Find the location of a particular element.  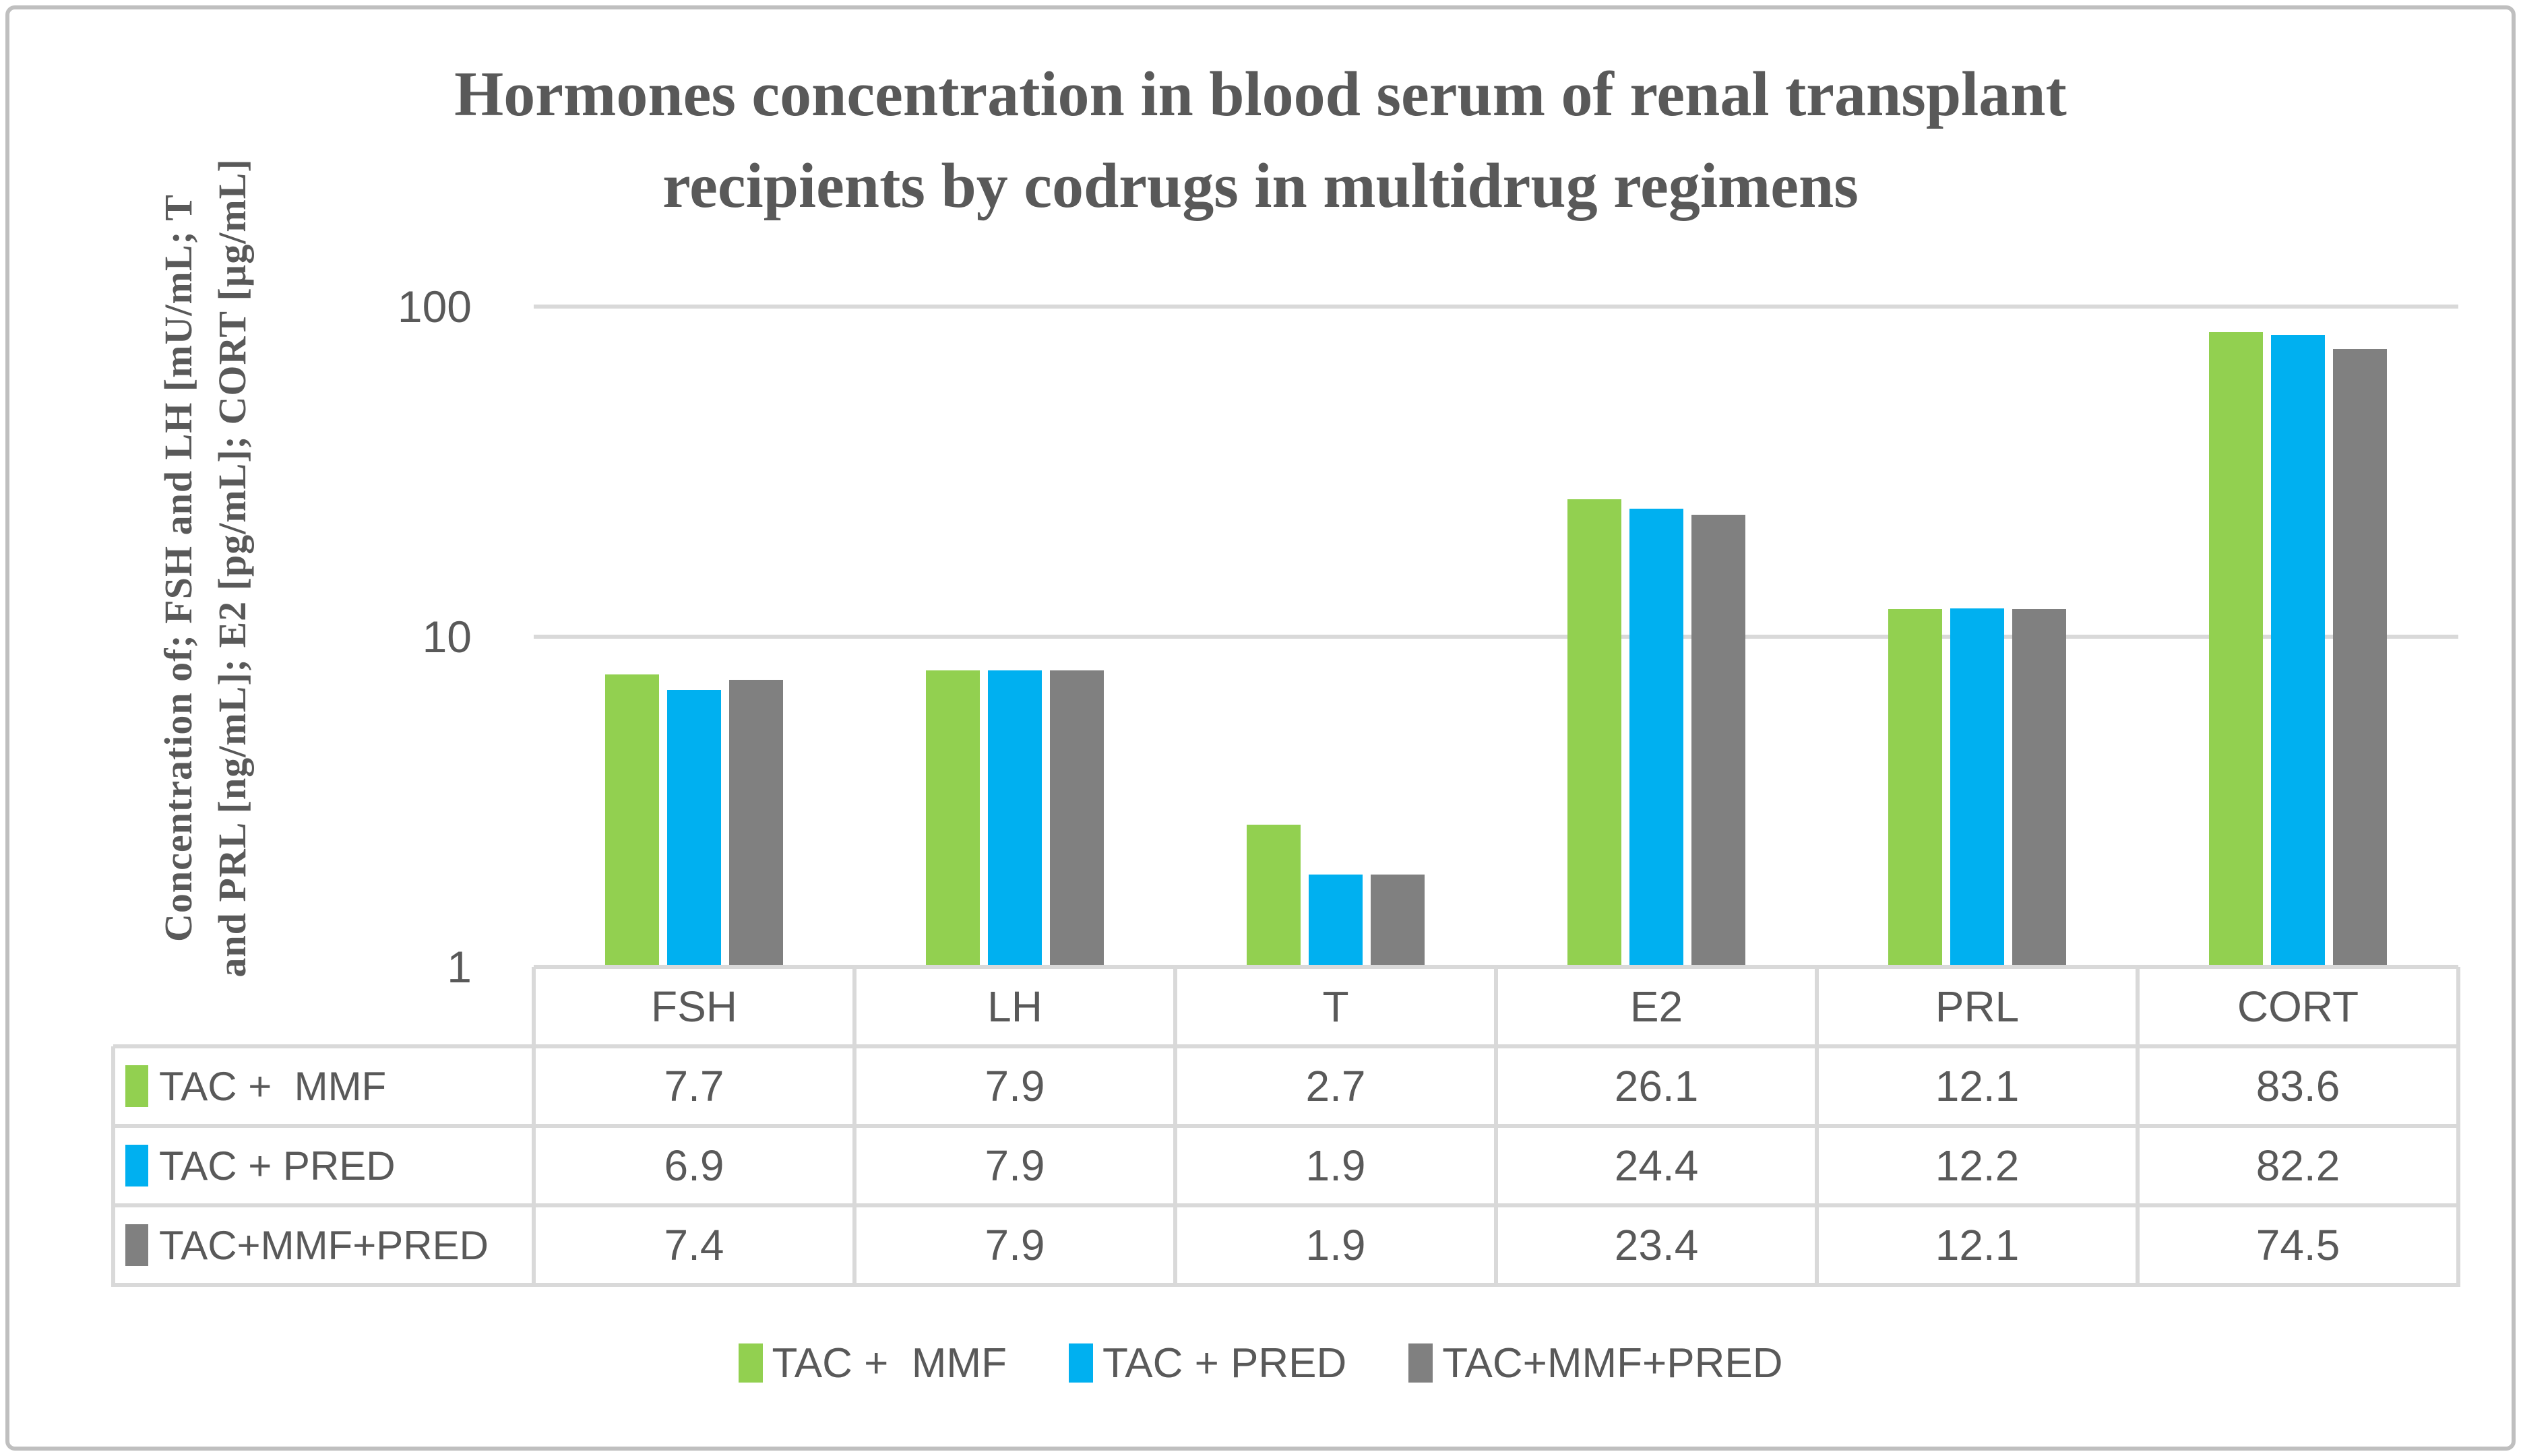

y-tick-1: 1 is located at coordinates (459, 967).